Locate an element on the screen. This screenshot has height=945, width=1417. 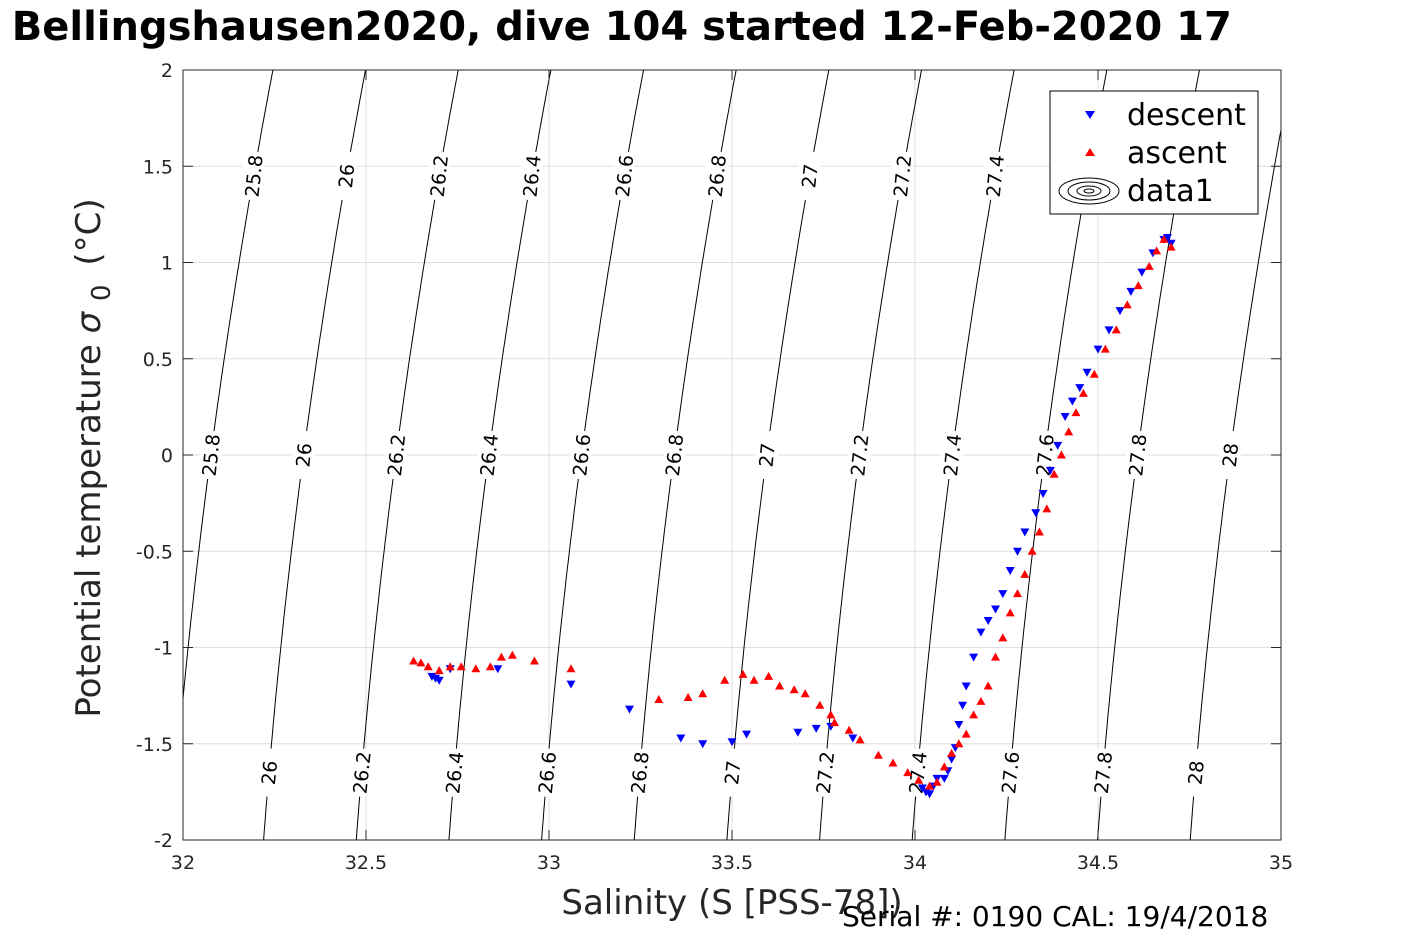
y-axis-label-subscript: 0 is located at coordinates (102, 292).